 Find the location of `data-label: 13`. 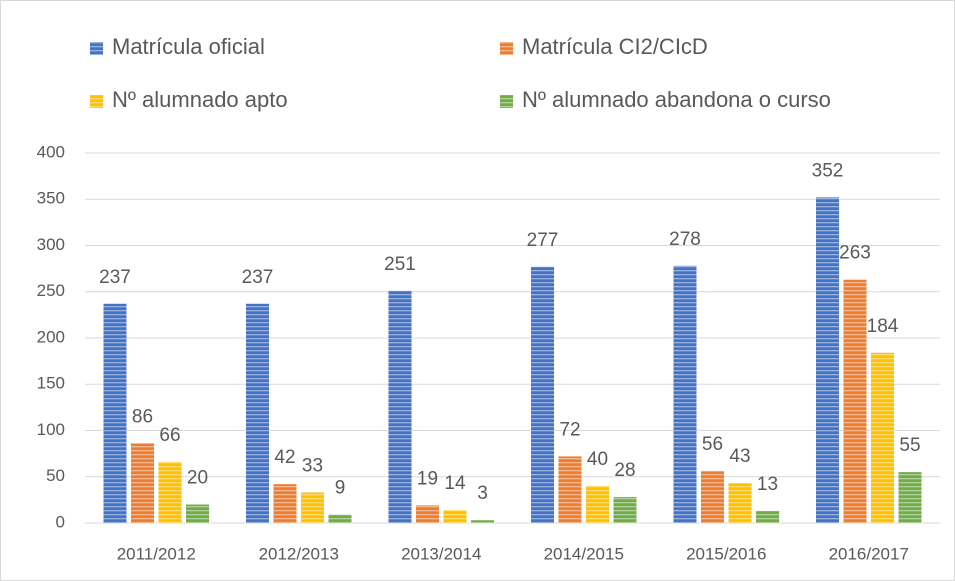

data-label: 13 is located at coordinates (767, 484).